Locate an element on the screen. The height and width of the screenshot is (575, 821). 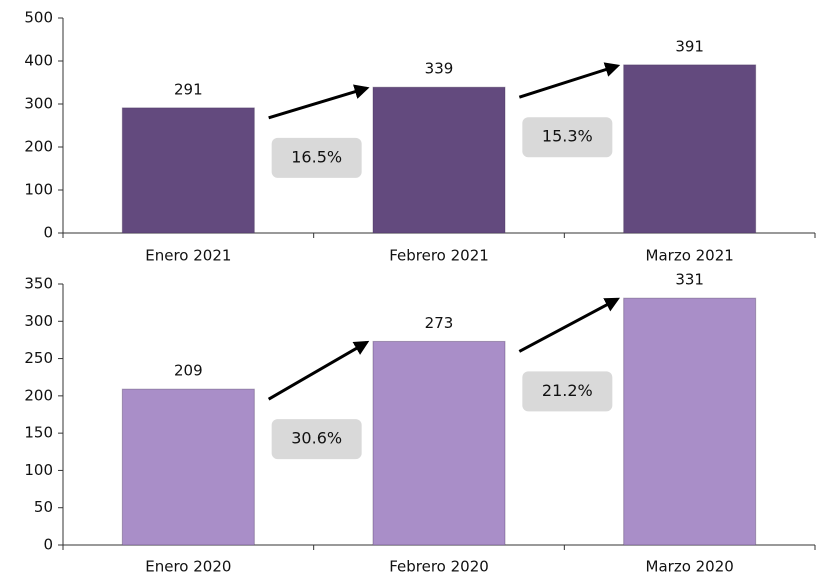
y-tick-label: 500 is located at coordinates (38, 18).